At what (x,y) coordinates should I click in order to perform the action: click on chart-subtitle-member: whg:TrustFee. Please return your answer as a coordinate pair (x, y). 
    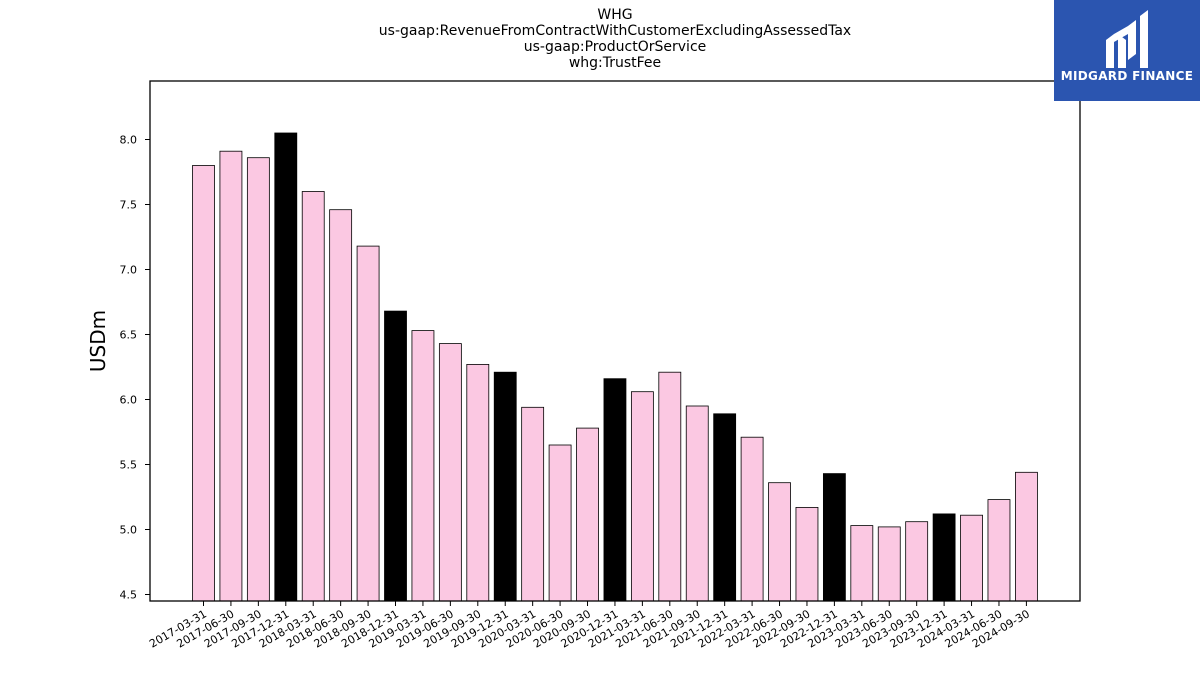
    Looking at the image, I should click on (615, 63).